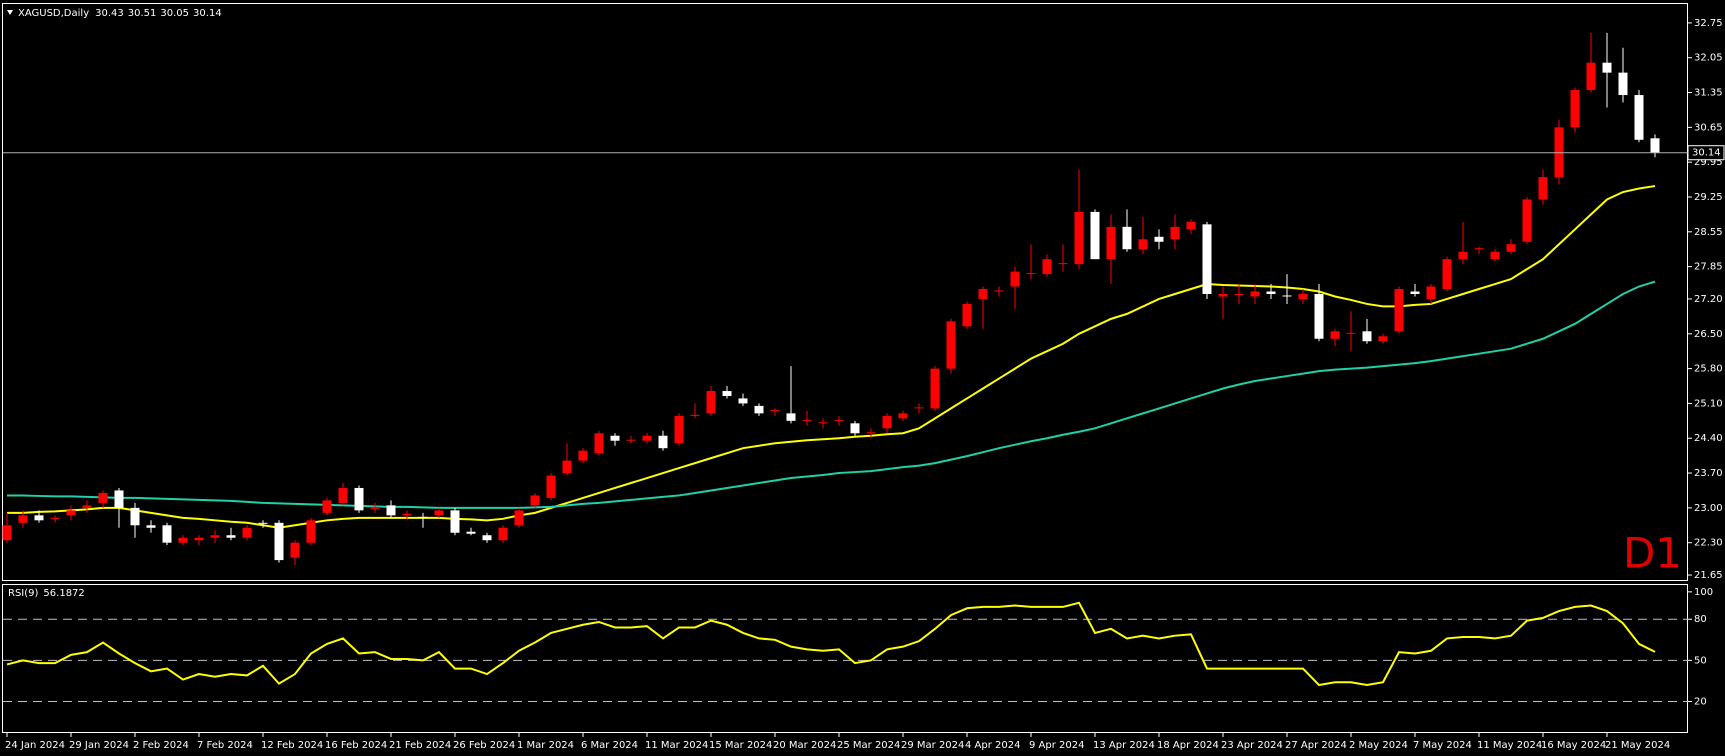  What do you see at coordinates (1708, 543) in the screenshot?
I see `y-tick-label: 22.30` at bounding box center [1708, 543].